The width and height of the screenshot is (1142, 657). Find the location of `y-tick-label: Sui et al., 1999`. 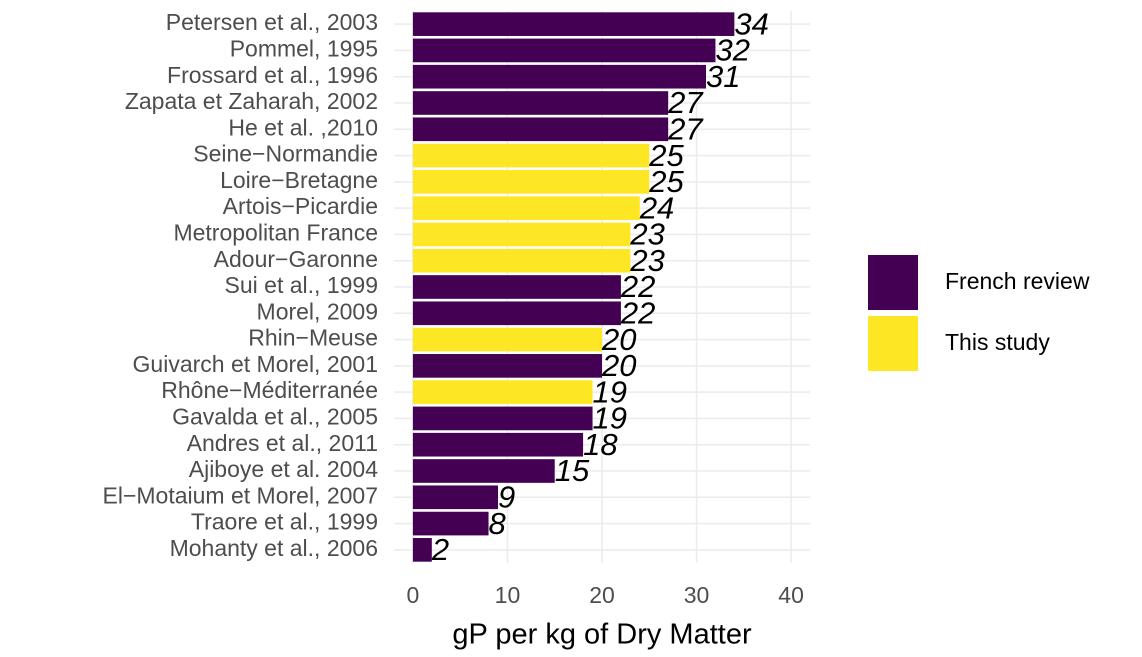

y-tick-label: Sui et al., 1999 is located at coordinates (301, 285).